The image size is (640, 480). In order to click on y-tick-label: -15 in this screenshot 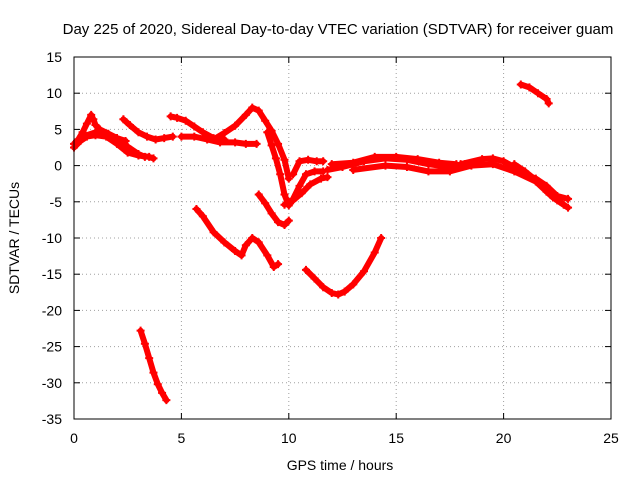, I will do `click(52, 274)`.